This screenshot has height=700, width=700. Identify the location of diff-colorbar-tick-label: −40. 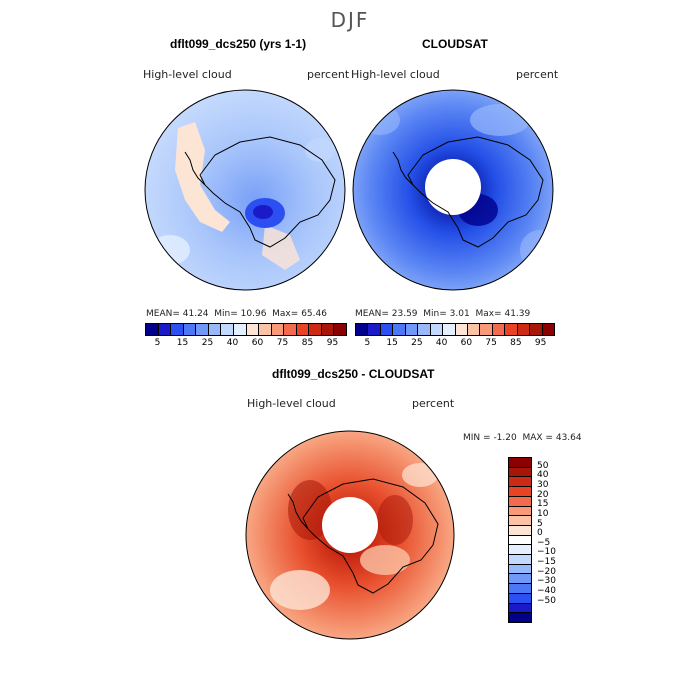
(546, 591).